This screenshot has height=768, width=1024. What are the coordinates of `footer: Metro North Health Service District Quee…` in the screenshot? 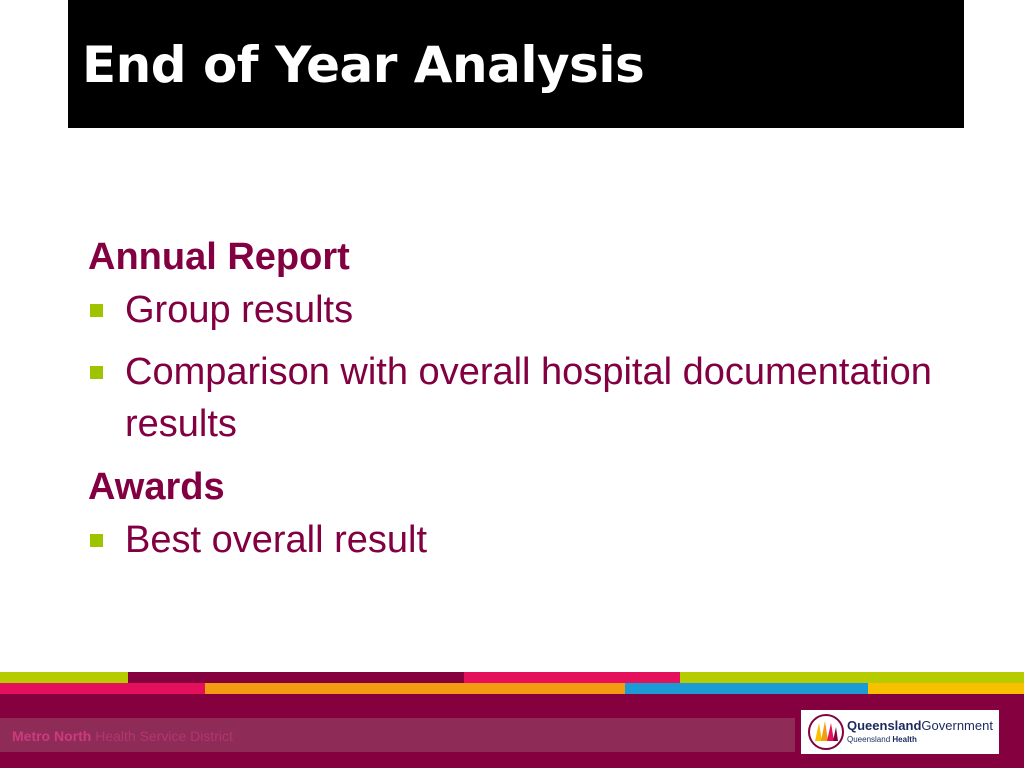 It's located at (512, 731).